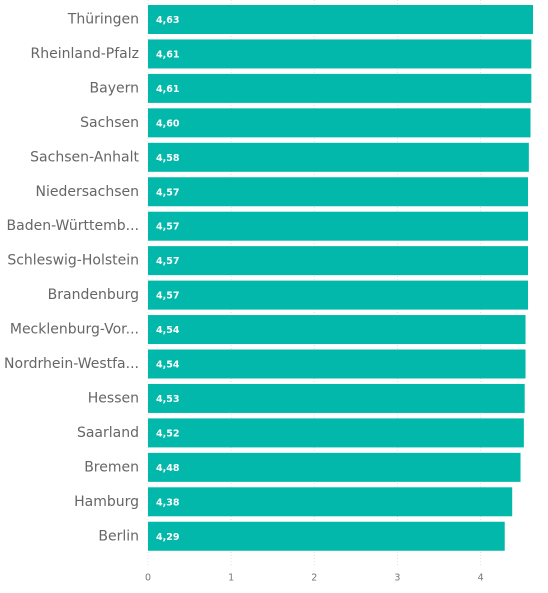 This screenshot has width=548, height=593. Describe the element at coordinates (167, 20) in the screenshot. I see `data-label: 4,63` at that location.